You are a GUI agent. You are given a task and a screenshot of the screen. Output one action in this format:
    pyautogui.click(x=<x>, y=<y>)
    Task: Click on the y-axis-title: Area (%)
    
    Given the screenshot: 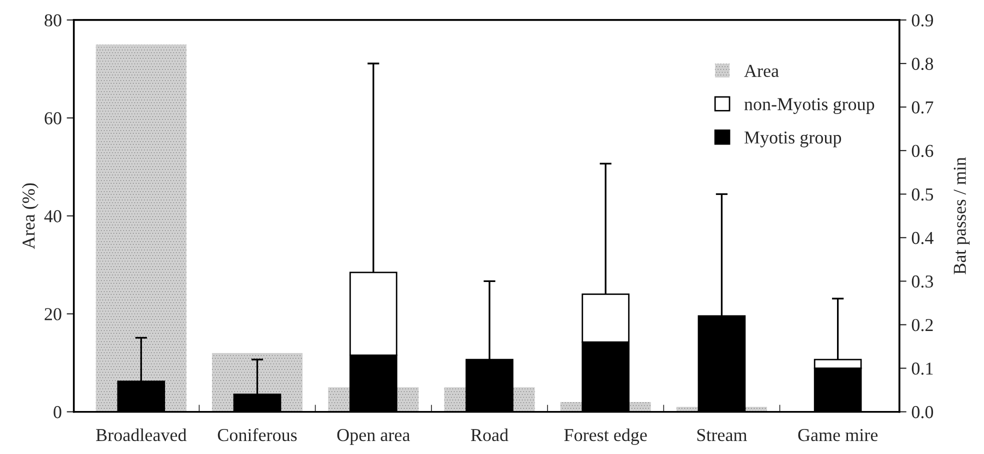 What is the action you would take?
    pyautogui.click(x=30, y=216)
    